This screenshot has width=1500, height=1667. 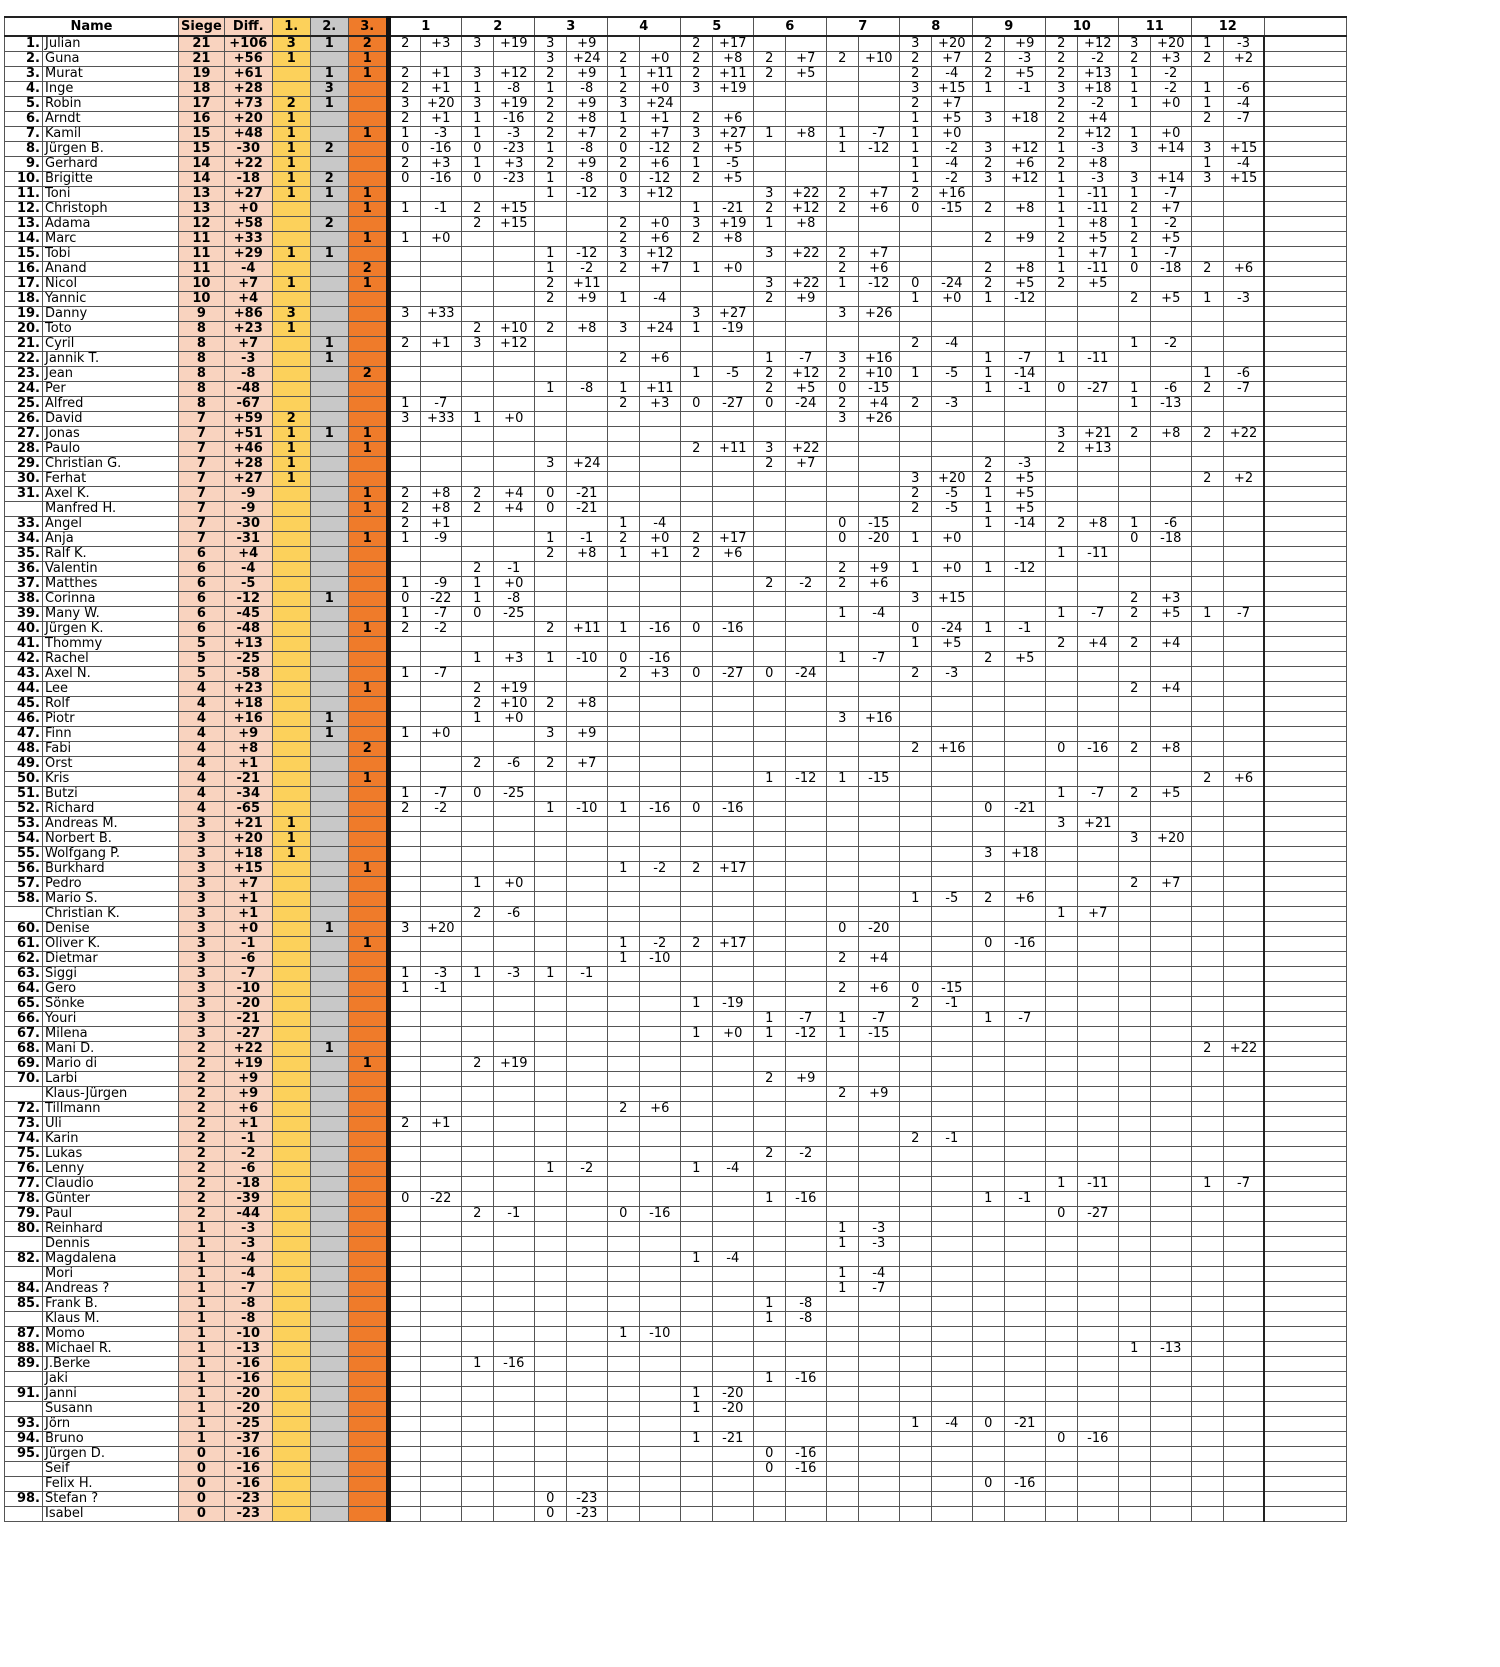 I want to click on round-6-diff: +7, so click(x=805, y=59).